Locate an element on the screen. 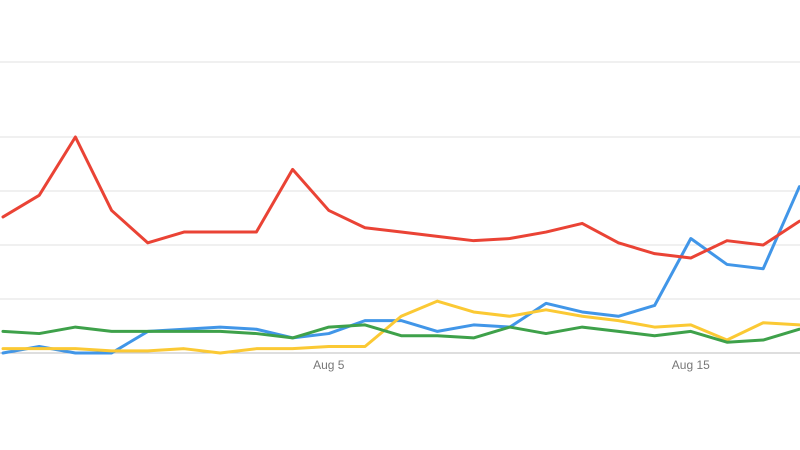  x-tick-label: Aug 5 is located at coordinates (329, 365).